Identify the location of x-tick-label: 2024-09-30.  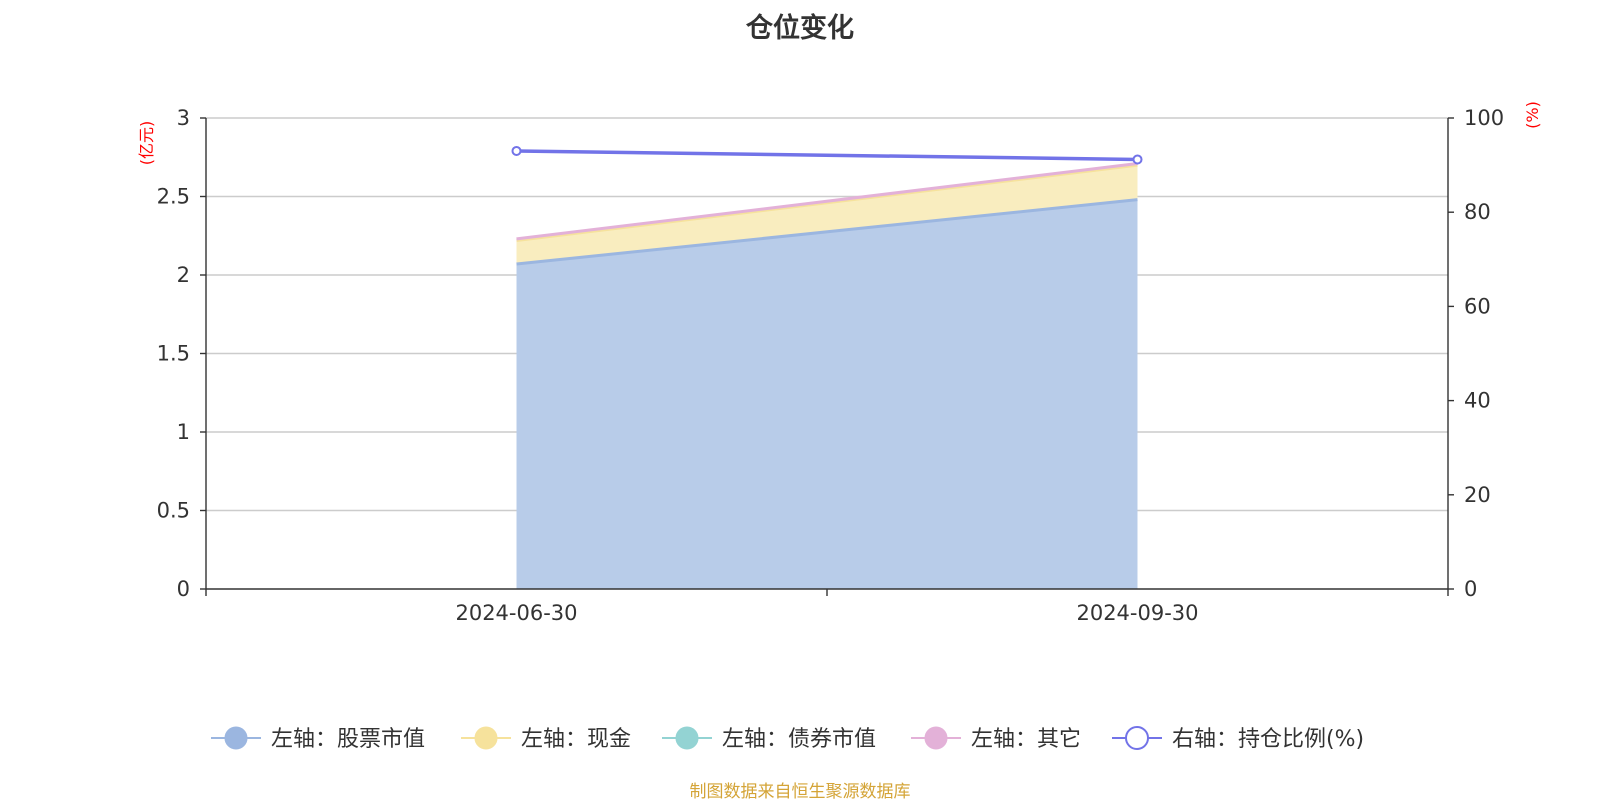
(1137, 613).